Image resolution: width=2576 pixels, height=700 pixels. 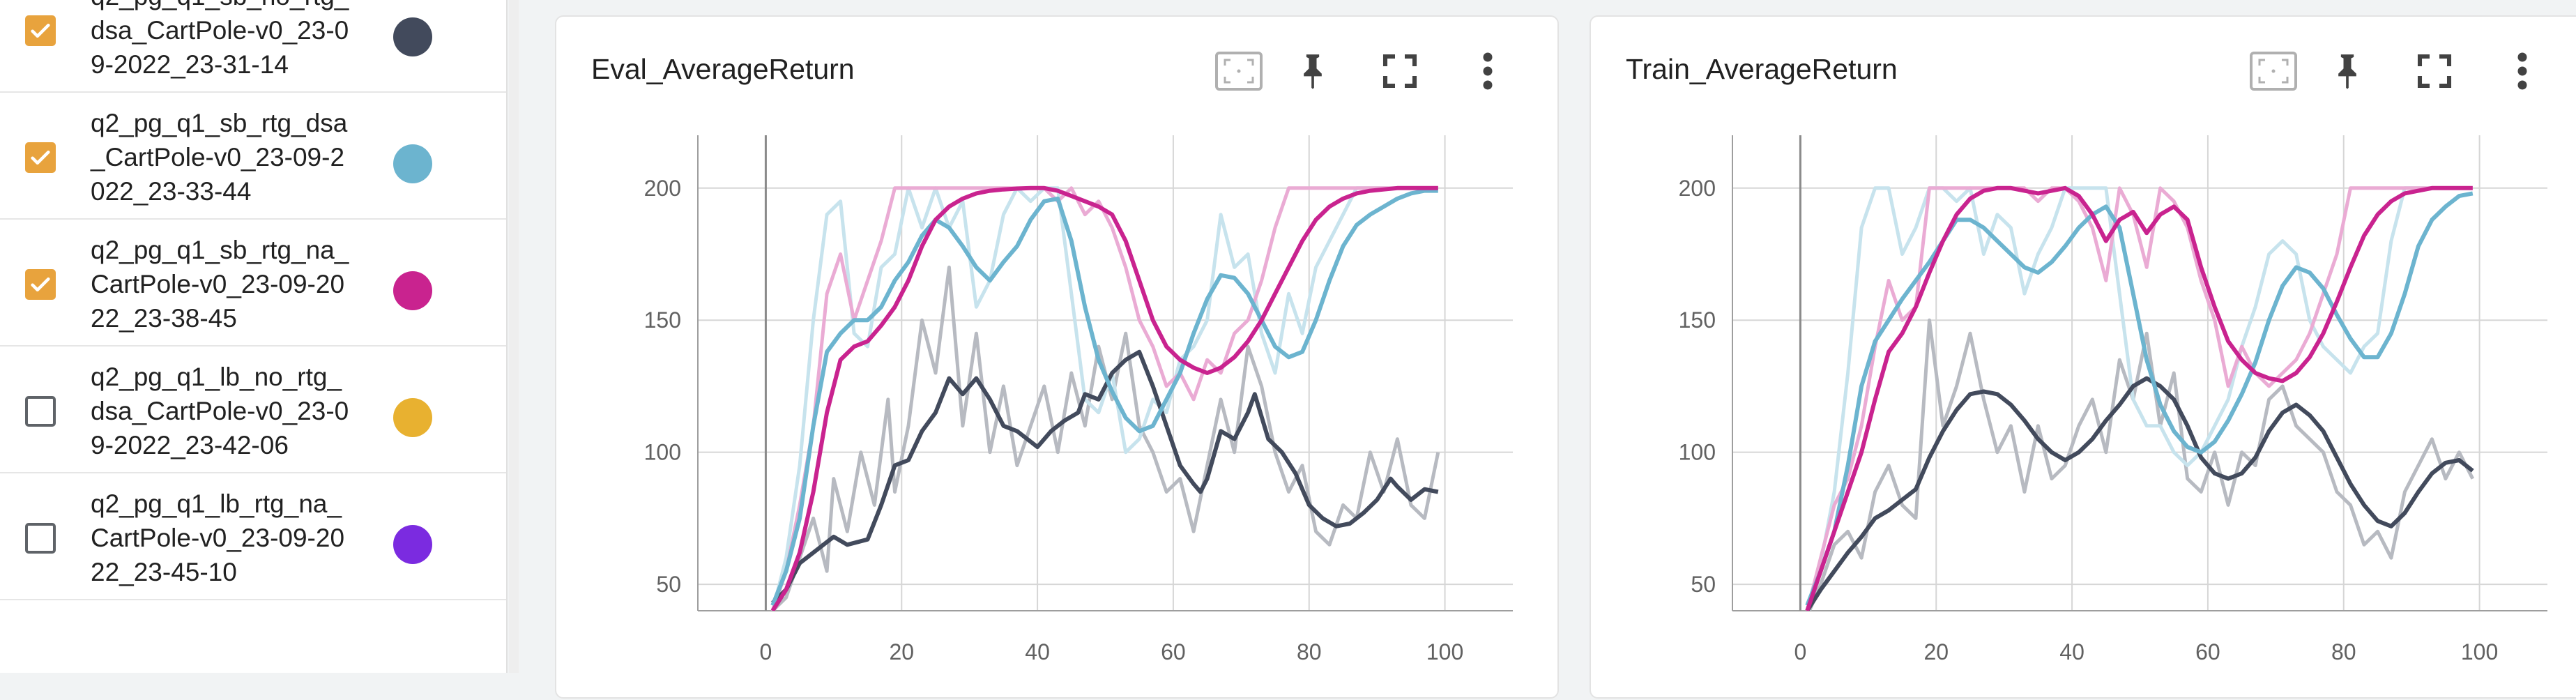 I want to click on sidebar-scrollbar, so click(x=514, y=337).